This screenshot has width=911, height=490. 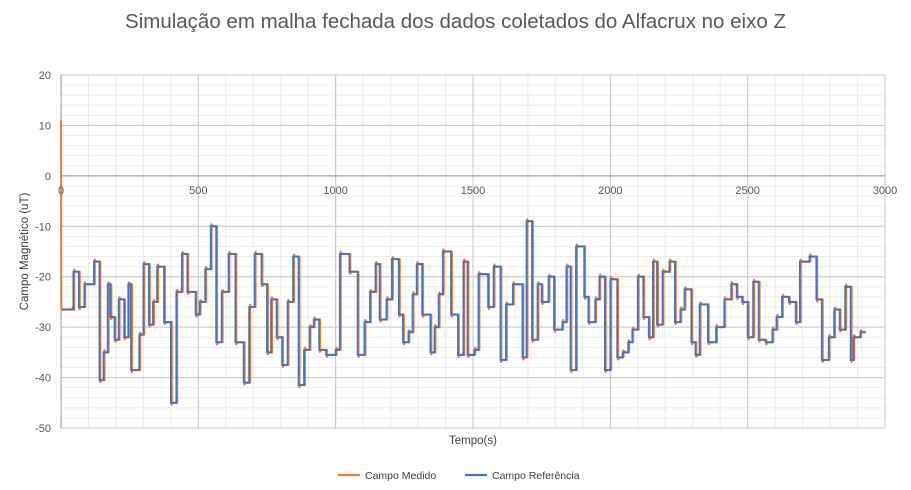 I want to click on x-tick-label: 2500, so click(x=747, y=191).